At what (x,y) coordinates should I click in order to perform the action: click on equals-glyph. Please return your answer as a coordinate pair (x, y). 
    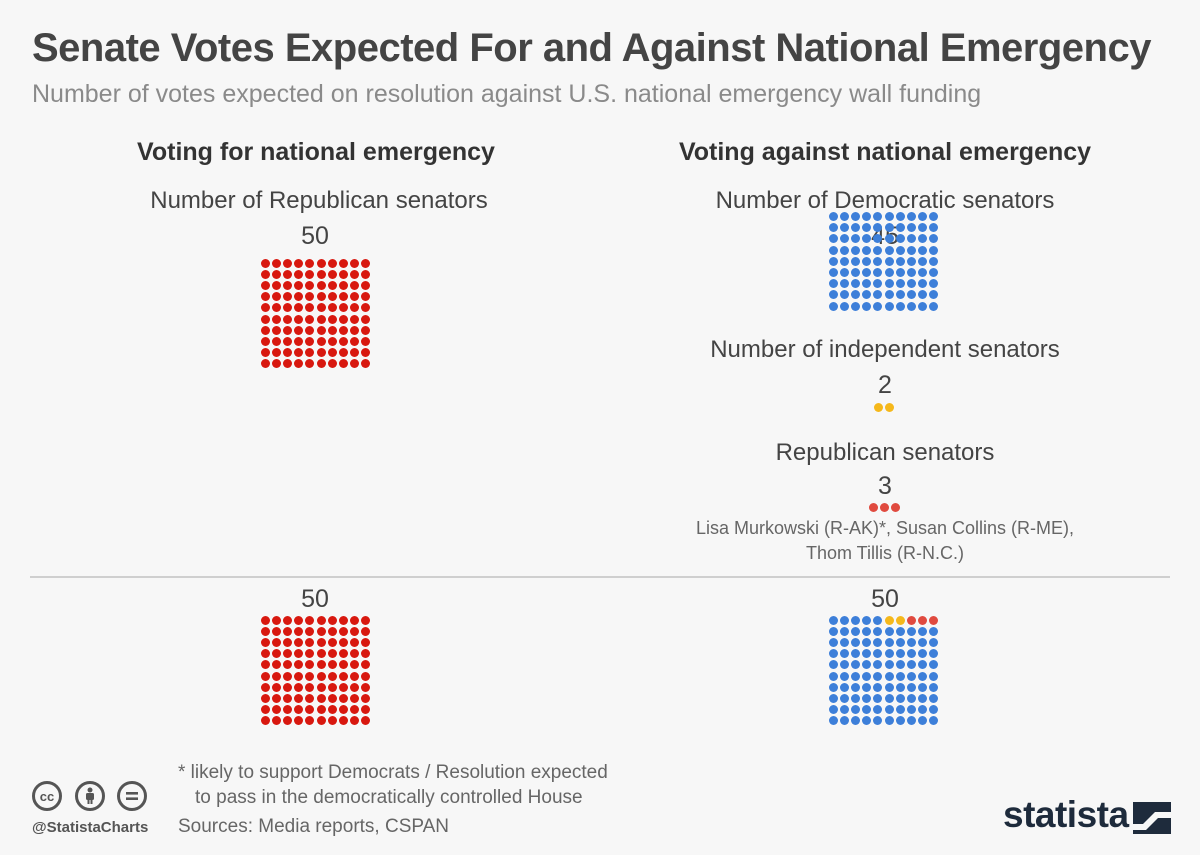
    Looking at the image, I should click on (132, 796).